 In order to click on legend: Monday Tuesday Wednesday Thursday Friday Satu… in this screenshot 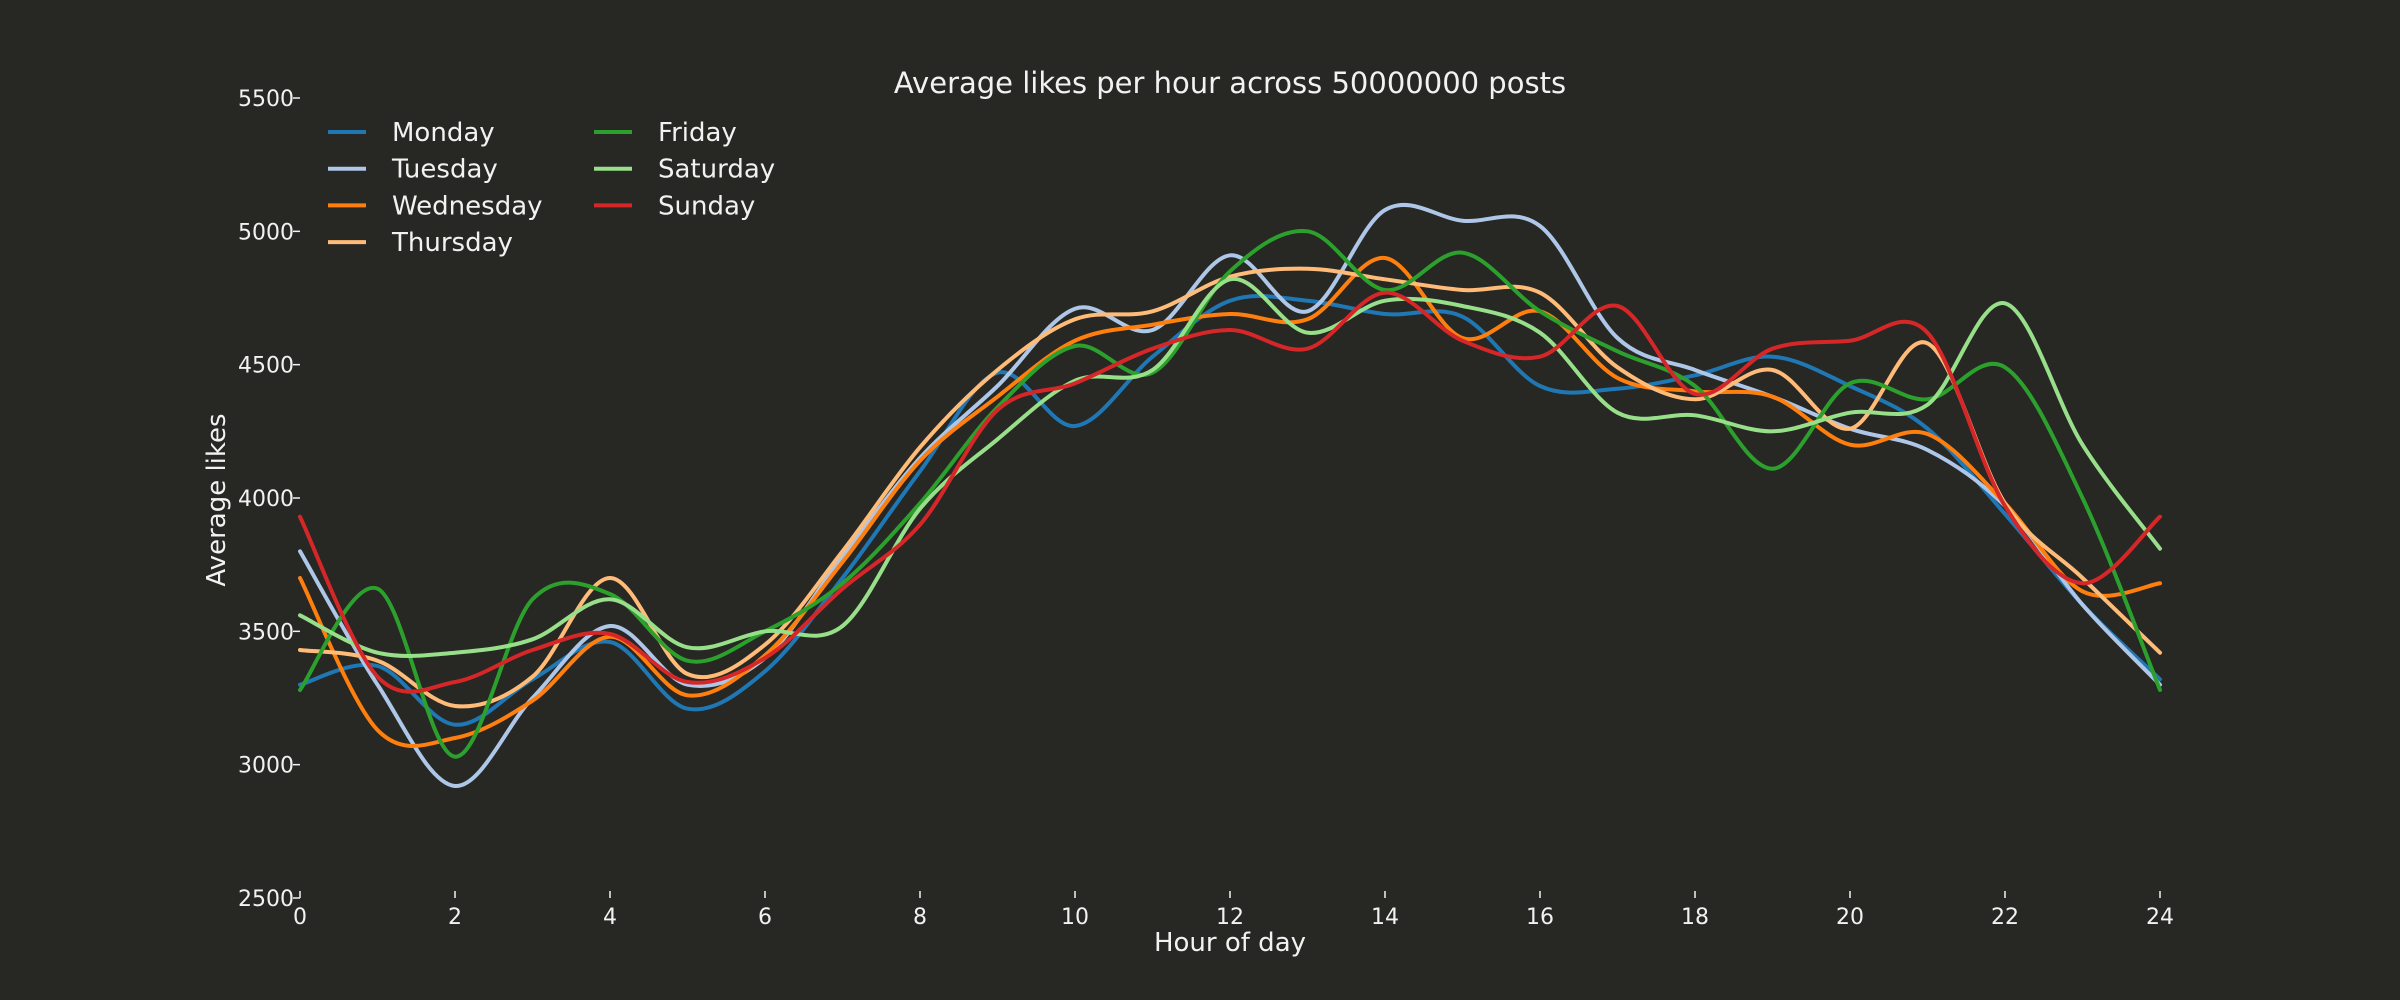, I will do `click(551, 188)`.